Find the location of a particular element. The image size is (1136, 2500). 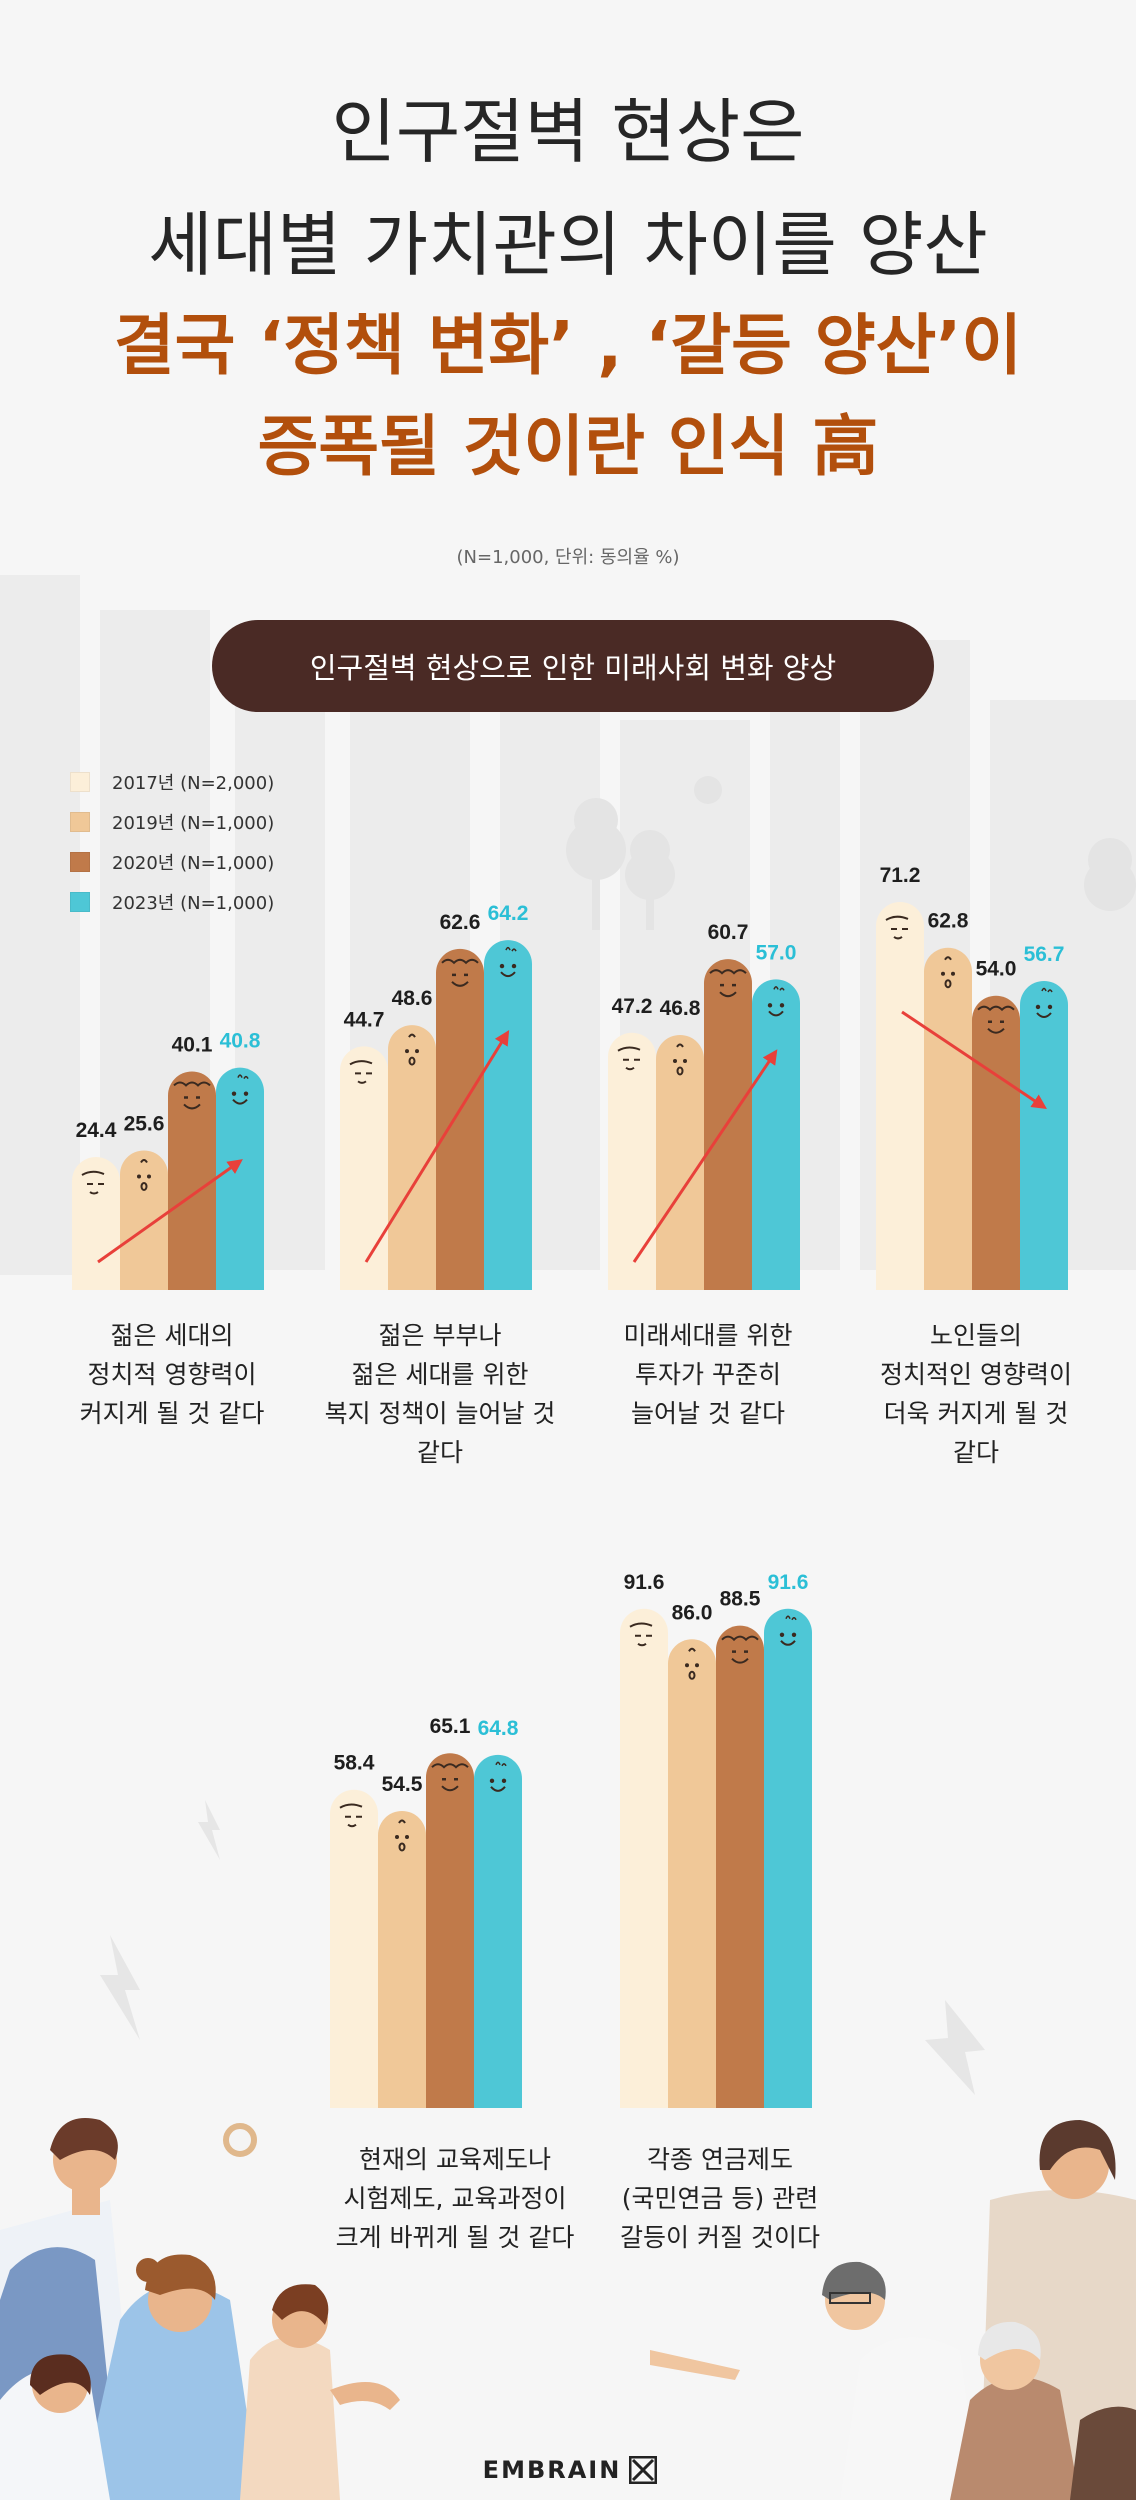

face-2017-4-mouth is located at coordinates (898, 938).